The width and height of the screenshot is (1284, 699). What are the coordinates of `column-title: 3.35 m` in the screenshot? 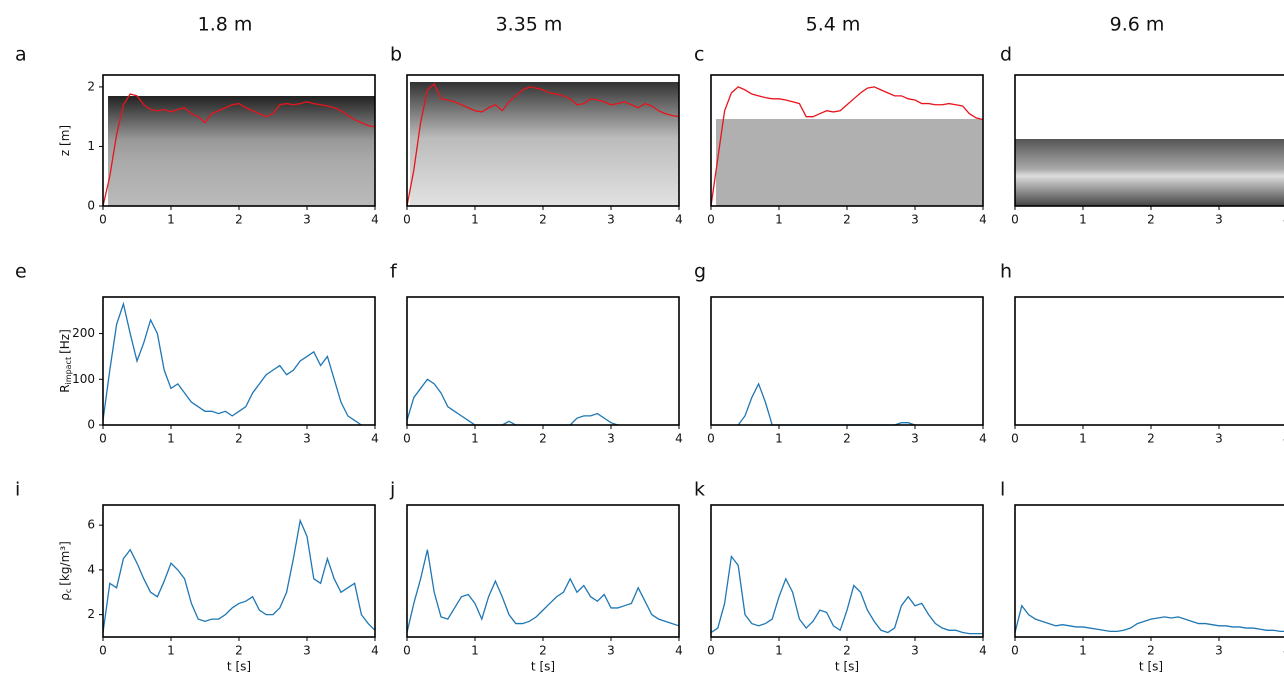 It's located at (529, 25).